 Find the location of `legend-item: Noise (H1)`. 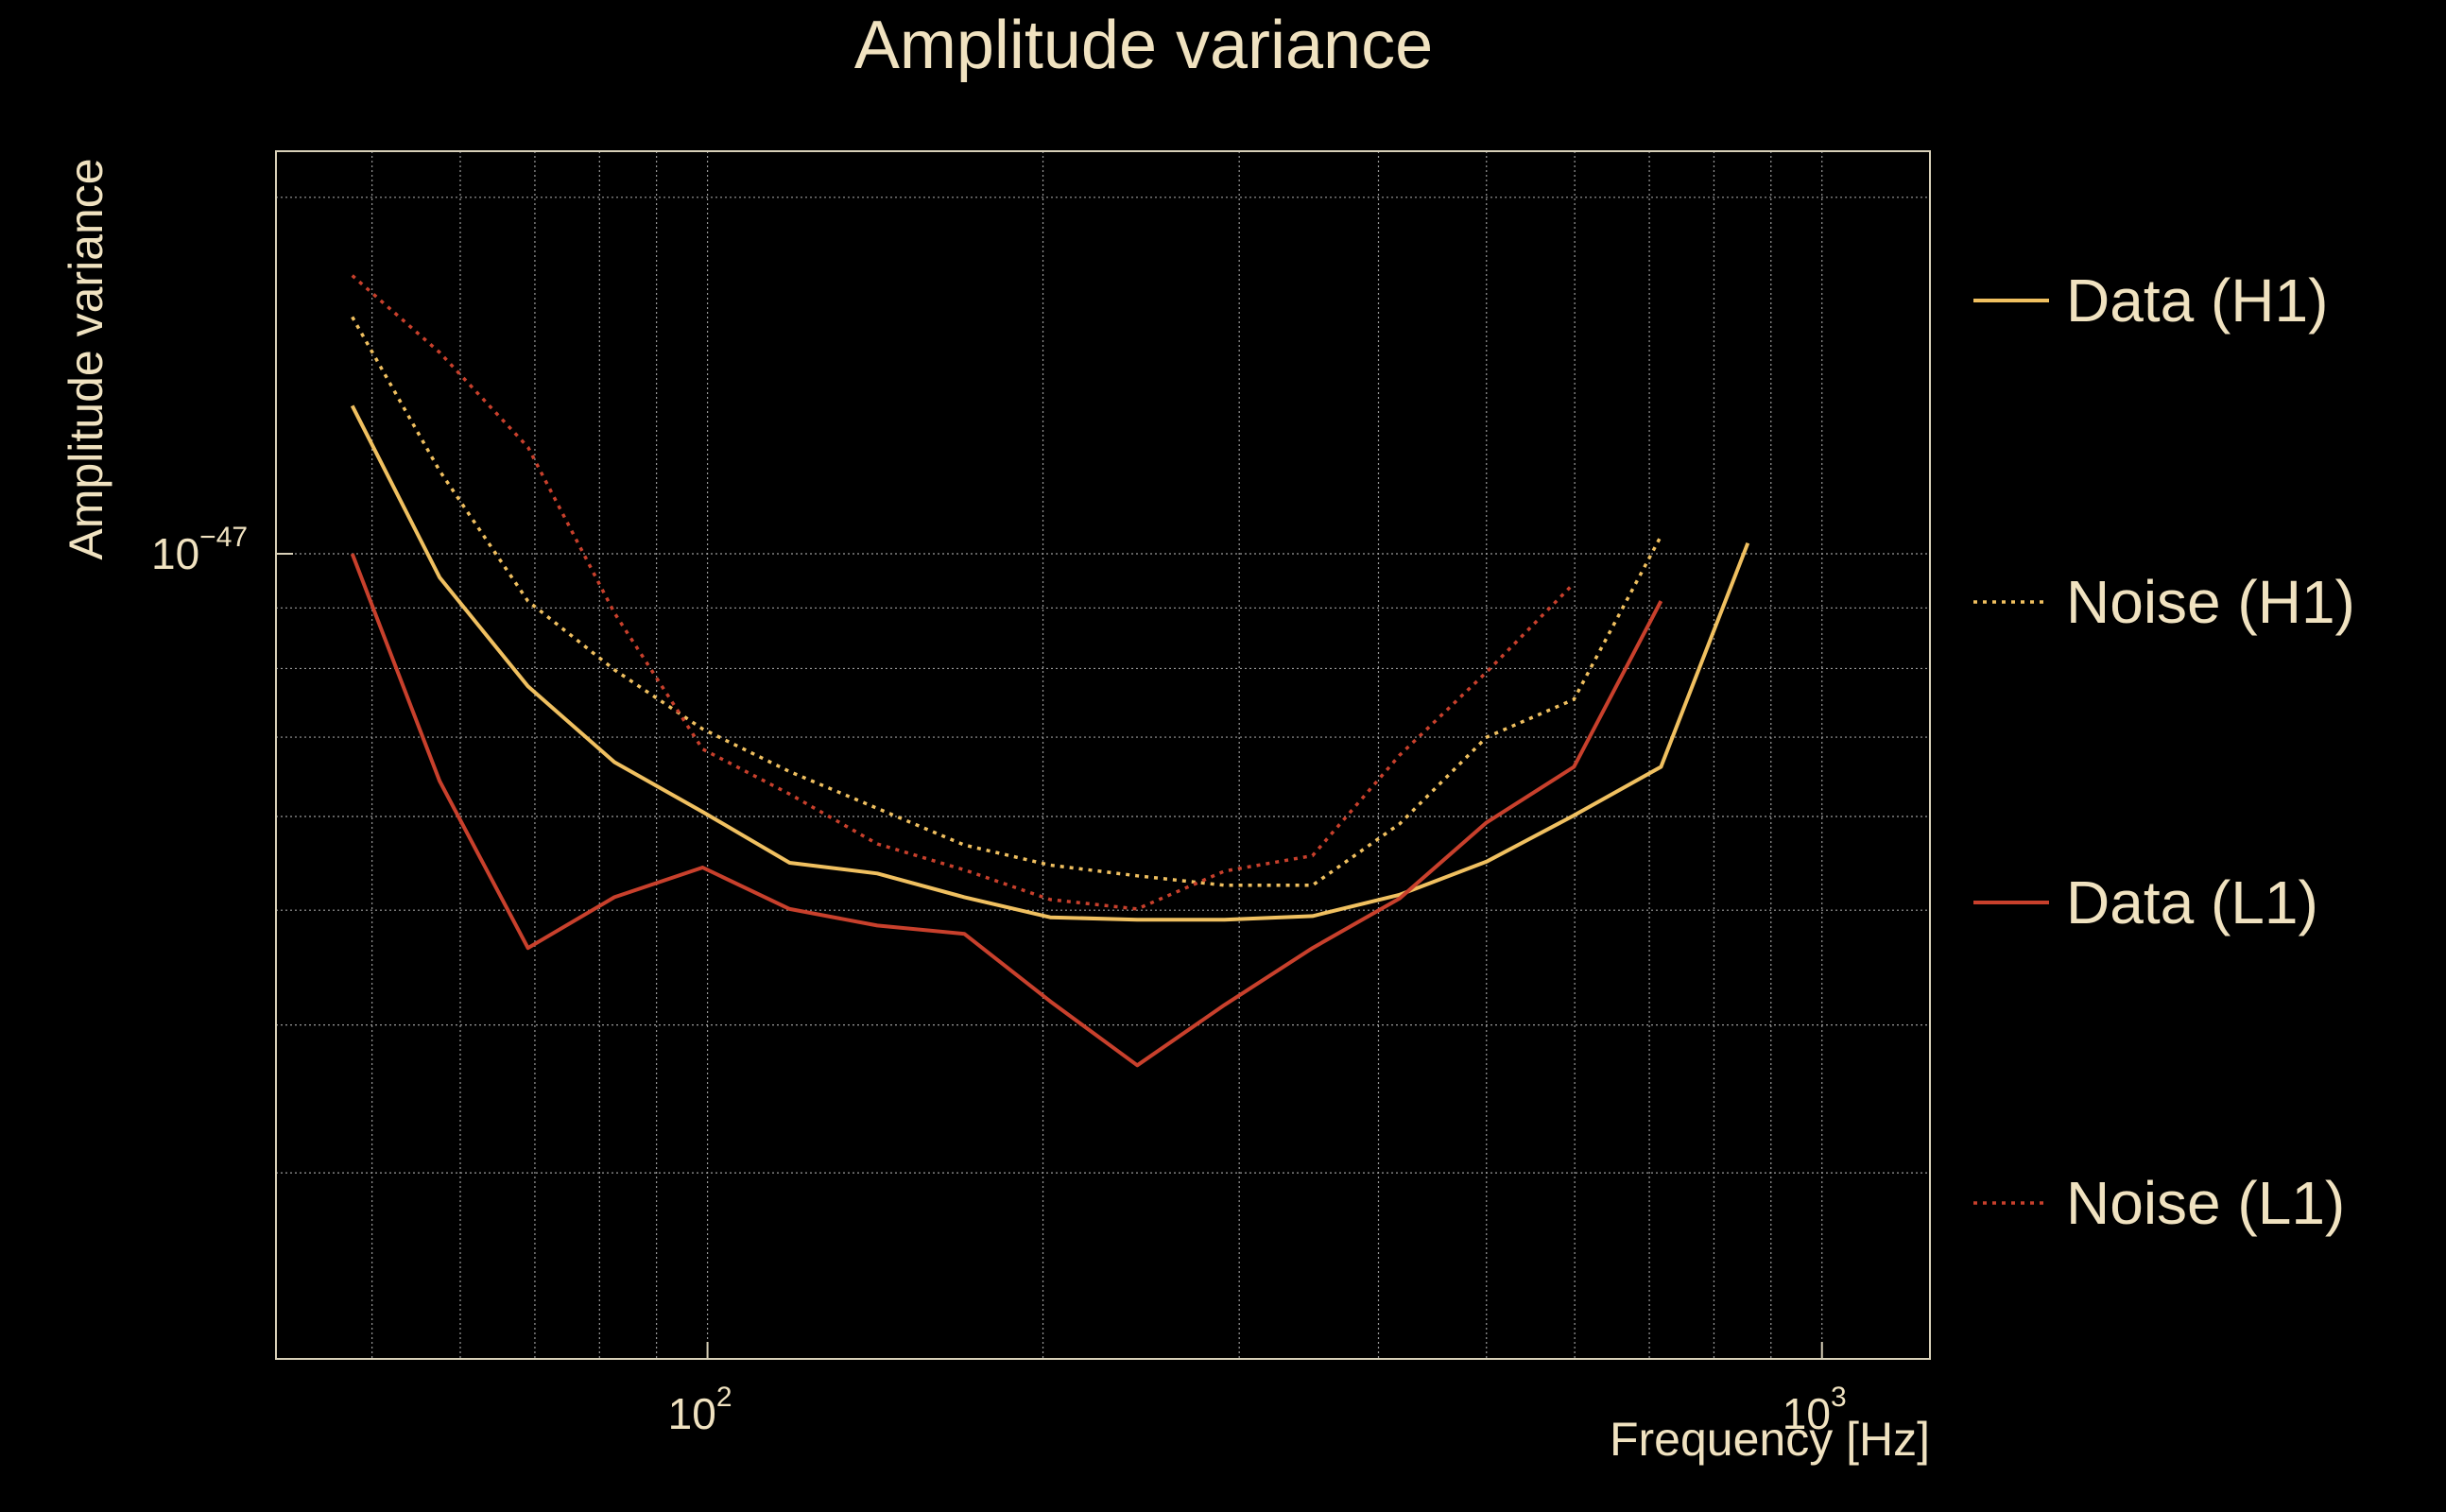

legend-item: Noise (H1) is located at coordinates (2164, 602).